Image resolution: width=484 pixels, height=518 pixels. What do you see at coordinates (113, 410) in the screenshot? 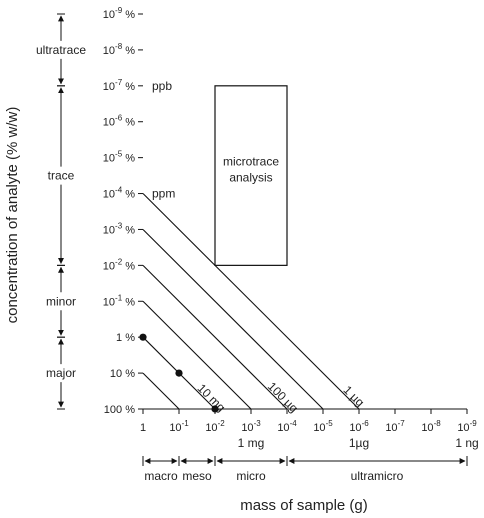
I see `y-tick-base: 100` at bounding box center [113, 410].